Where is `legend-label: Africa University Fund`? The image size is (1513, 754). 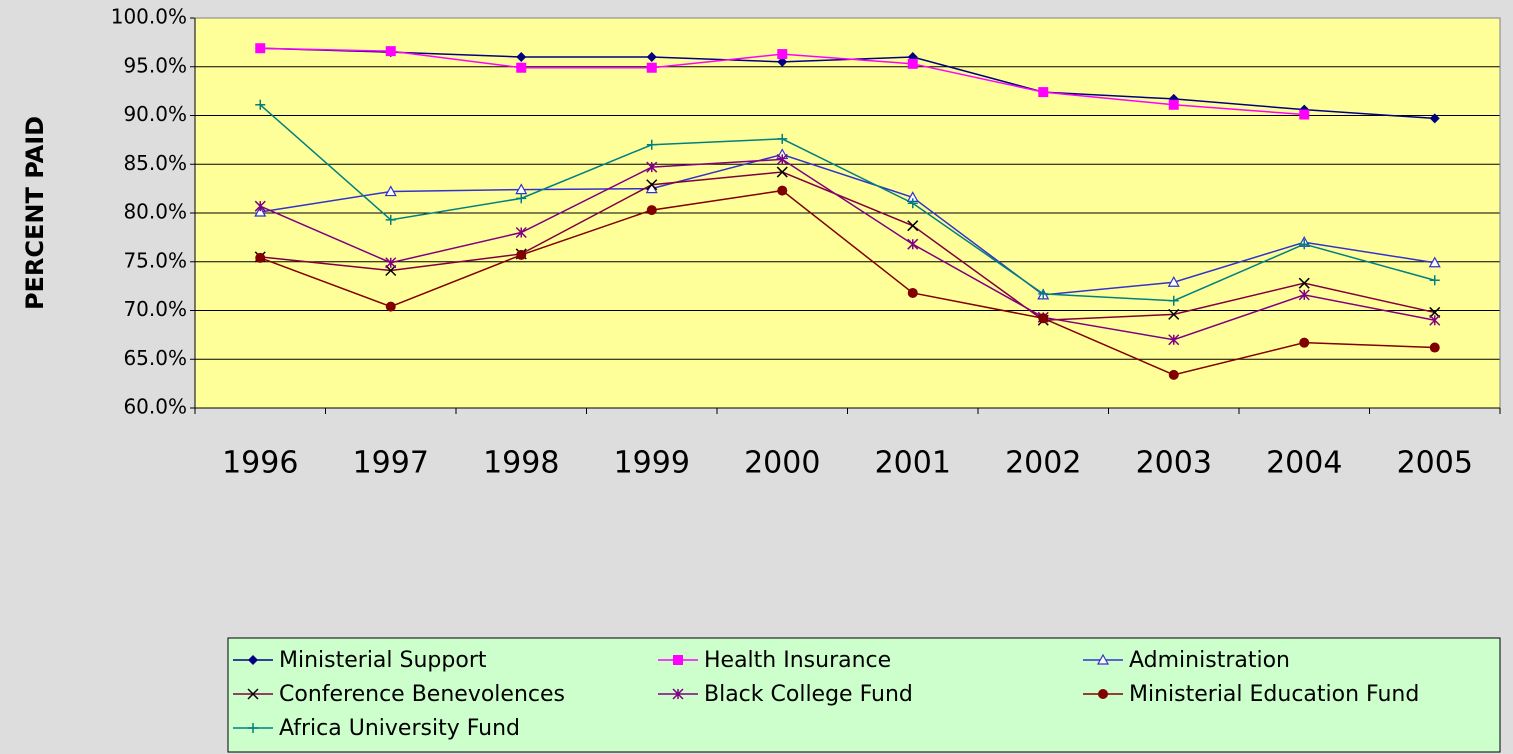
legend-label: Africa University Fund is located at coordinates (399, 728).